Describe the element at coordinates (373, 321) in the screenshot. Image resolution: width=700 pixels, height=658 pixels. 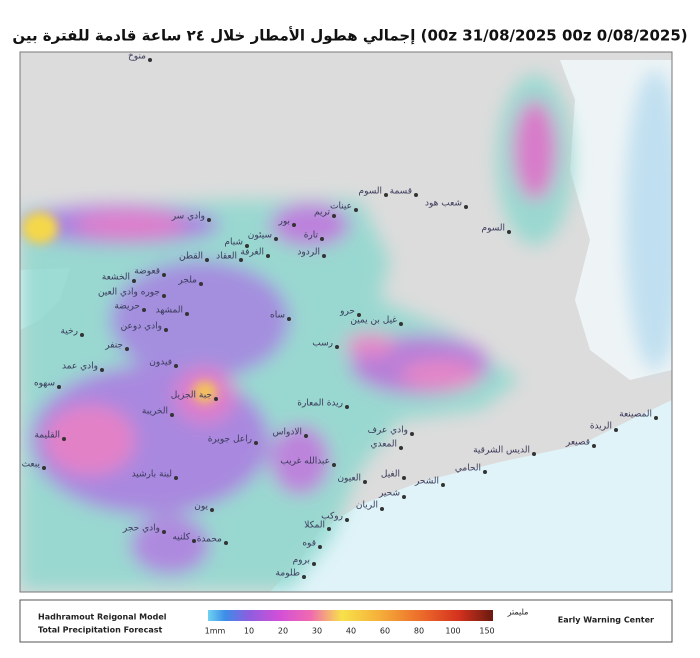
I see `place-label: غيل بن يمين` at that location.